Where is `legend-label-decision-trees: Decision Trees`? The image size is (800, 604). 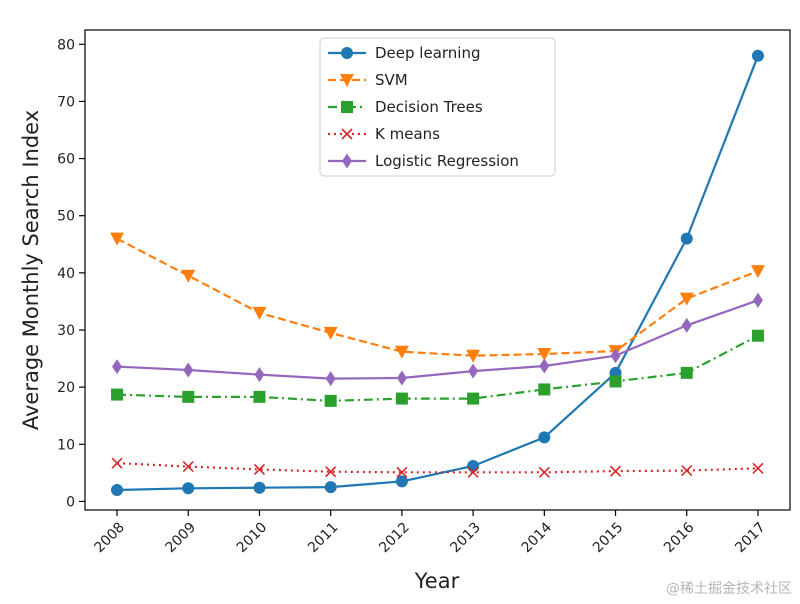
legend-label-decision-trees: Decision Trees is located at coordinates (429, 107).